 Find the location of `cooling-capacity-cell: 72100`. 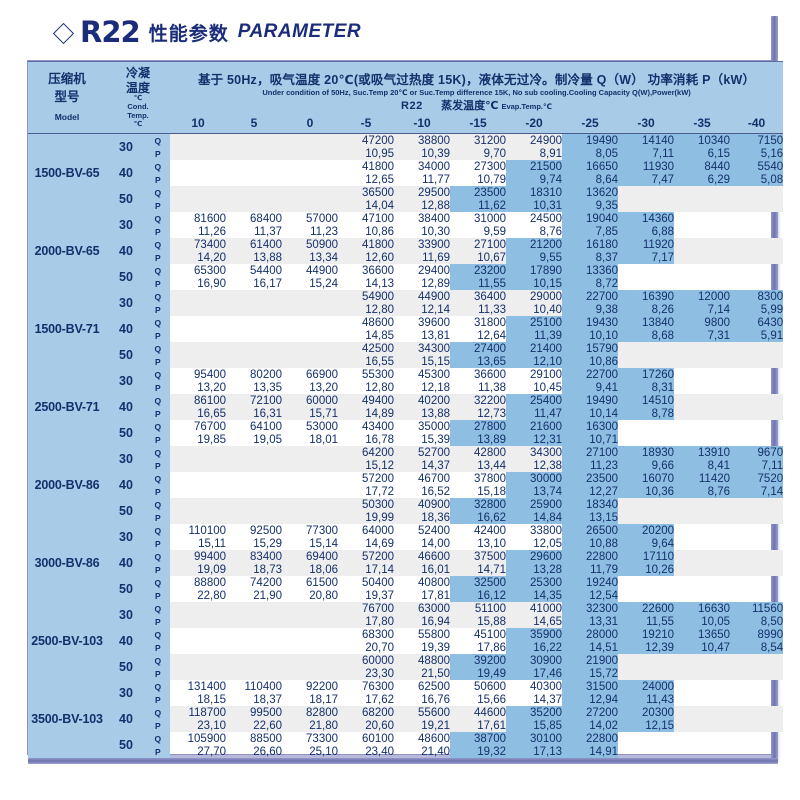

cooling-capacity-cell: 72100 is located at coordinates (254, 400).